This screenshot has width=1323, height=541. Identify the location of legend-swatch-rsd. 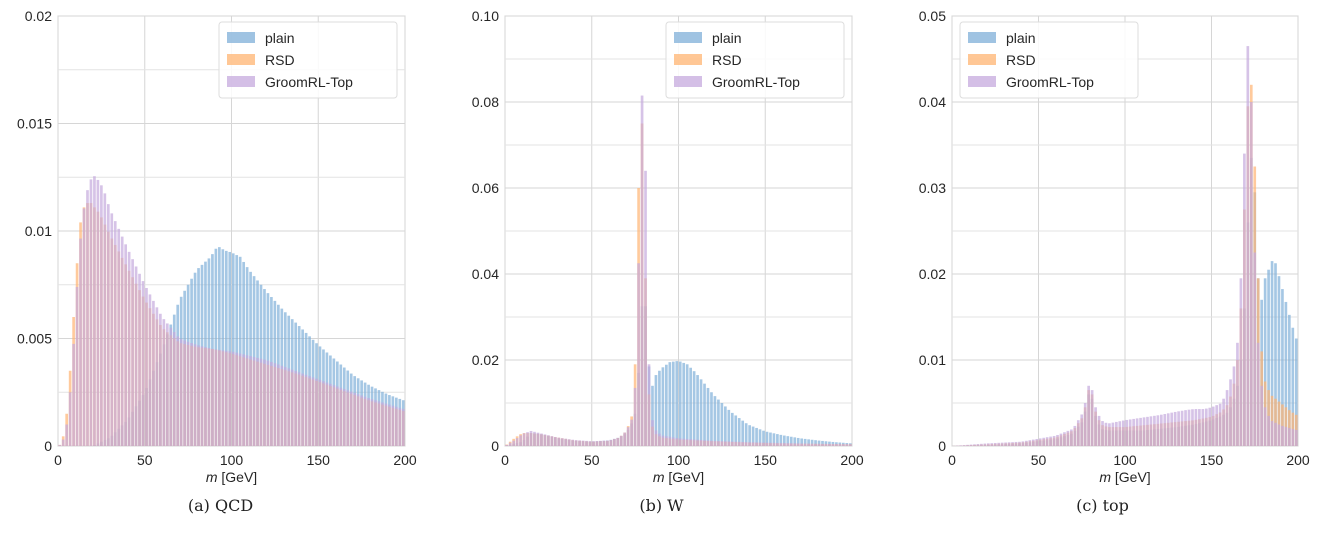
(241, 59).